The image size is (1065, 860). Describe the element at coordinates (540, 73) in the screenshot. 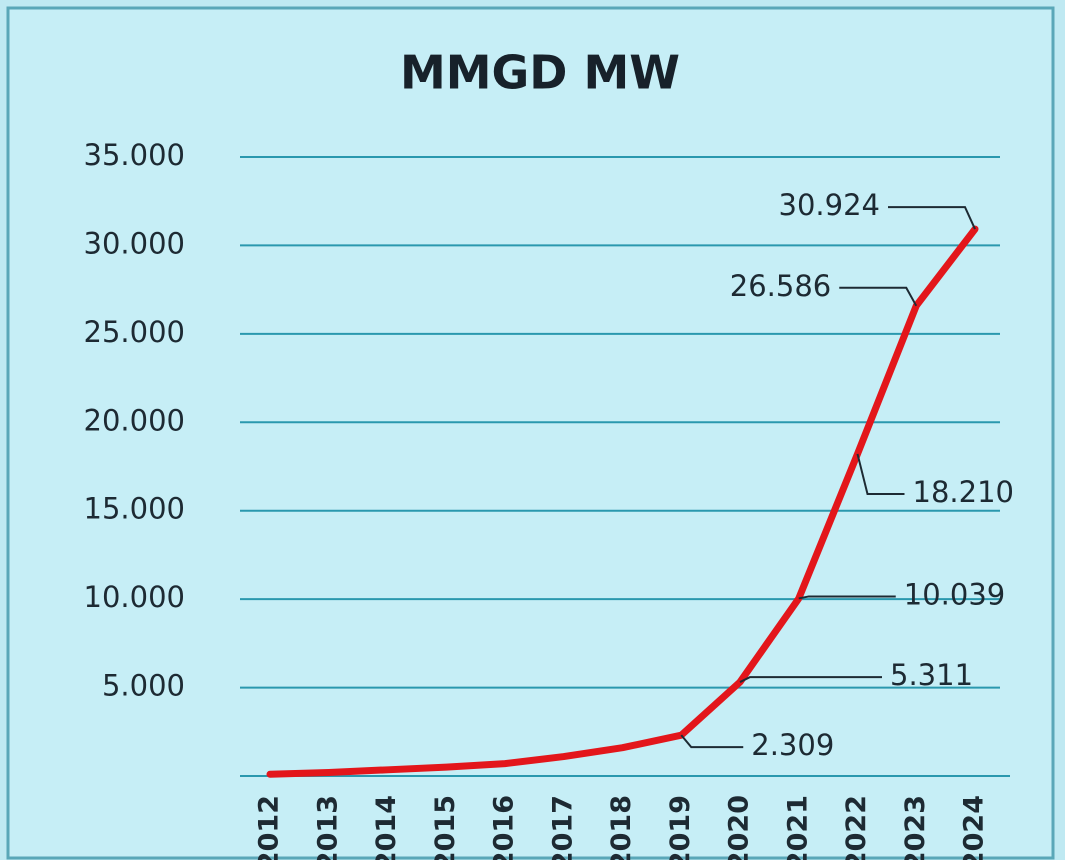

I see `chart-title: MMGD MW` at that location.